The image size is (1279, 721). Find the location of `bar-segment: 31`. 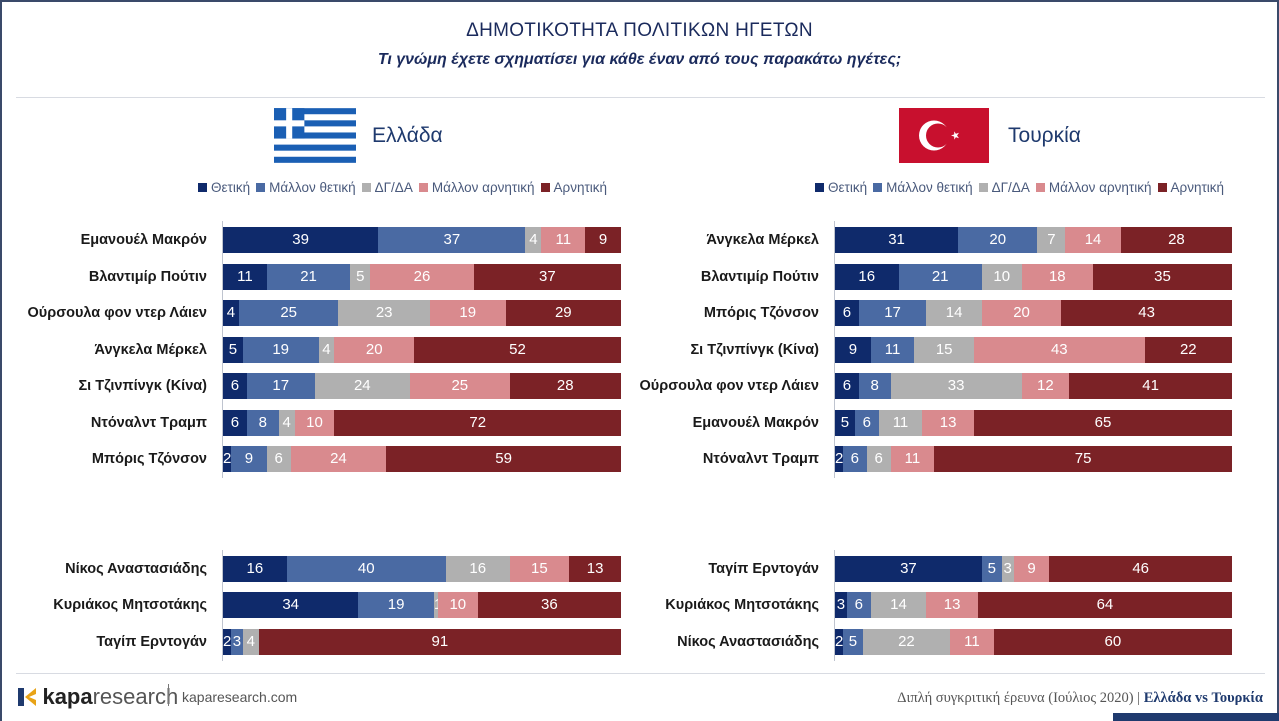

bar-segment: 31 is located at coordinates (897, 240).